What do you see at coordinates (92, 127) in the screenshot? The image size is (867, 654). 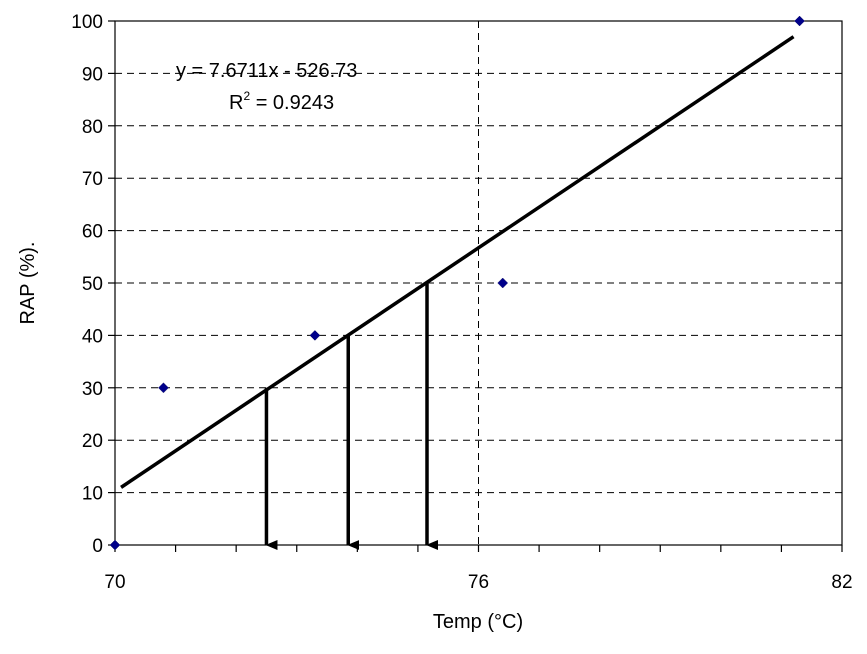 I see `y-tick-label-80: 80` at bounding box center [92, 127].